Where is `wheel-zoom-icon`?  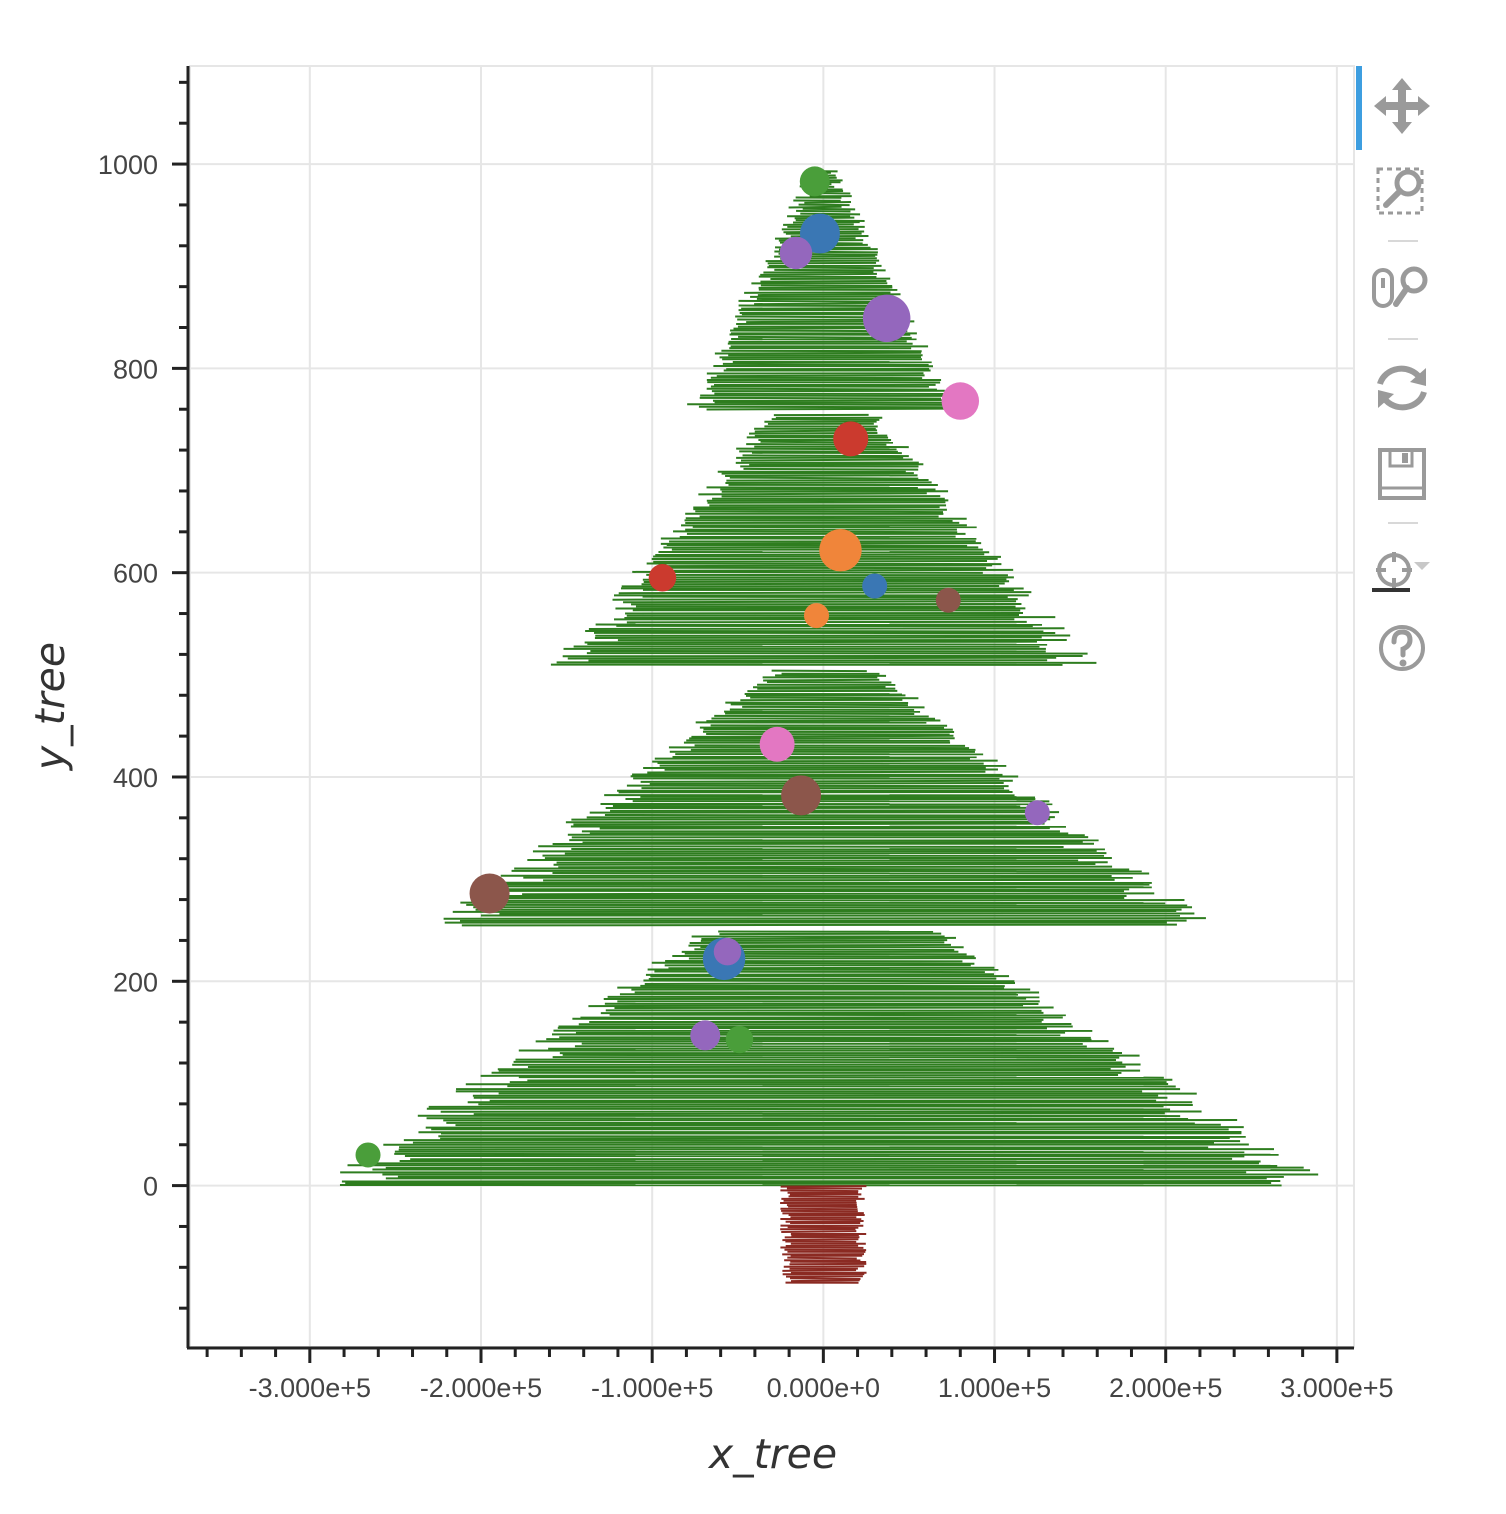
wheel-zoom-icon is located at coordinates (1400, 287).